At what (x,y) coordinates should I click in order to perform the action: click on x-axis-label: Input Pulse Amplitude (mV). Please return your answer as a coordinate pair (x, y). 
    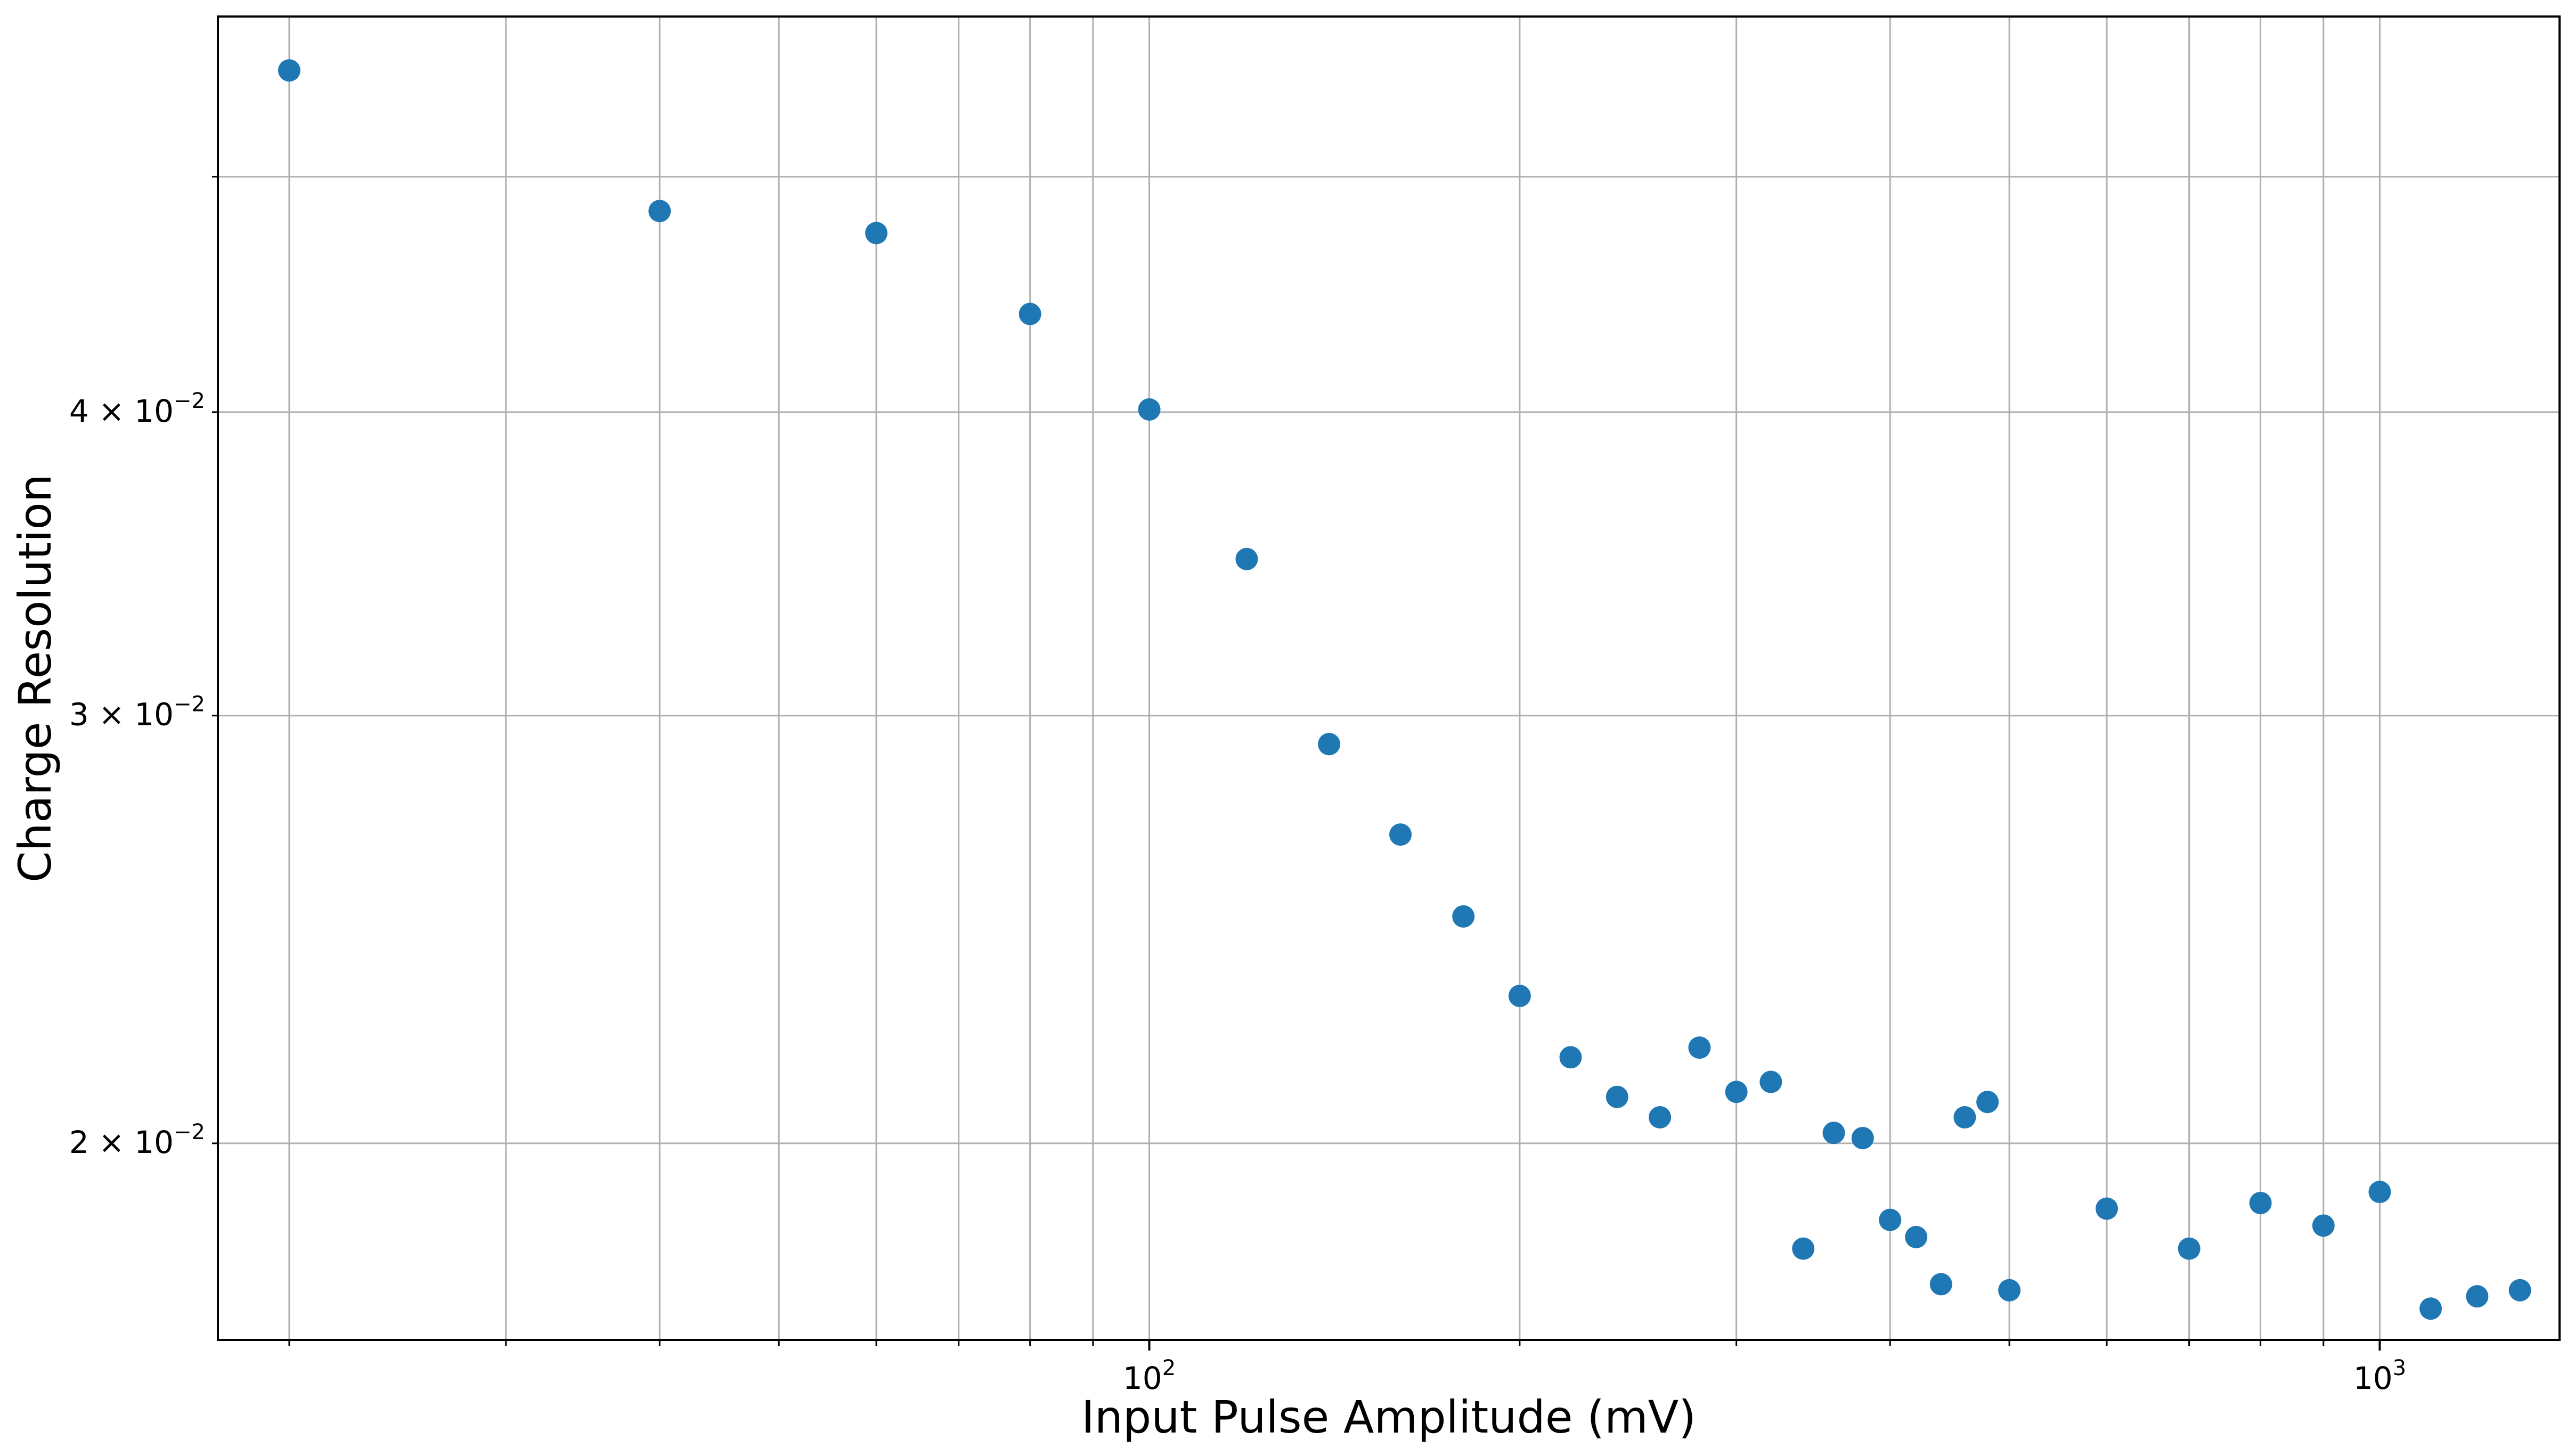
    Looking at the image, I should click on (1388, 1417).